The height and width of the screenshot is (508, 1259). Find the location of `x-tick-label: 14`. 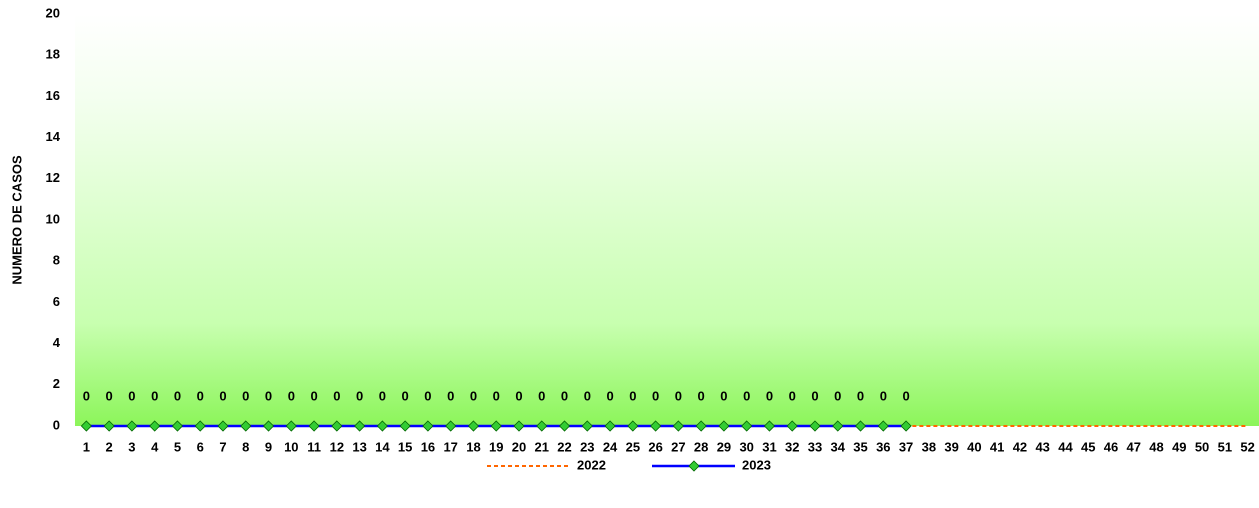

x-tick-label: 14 is located at coordinates (382, 446).